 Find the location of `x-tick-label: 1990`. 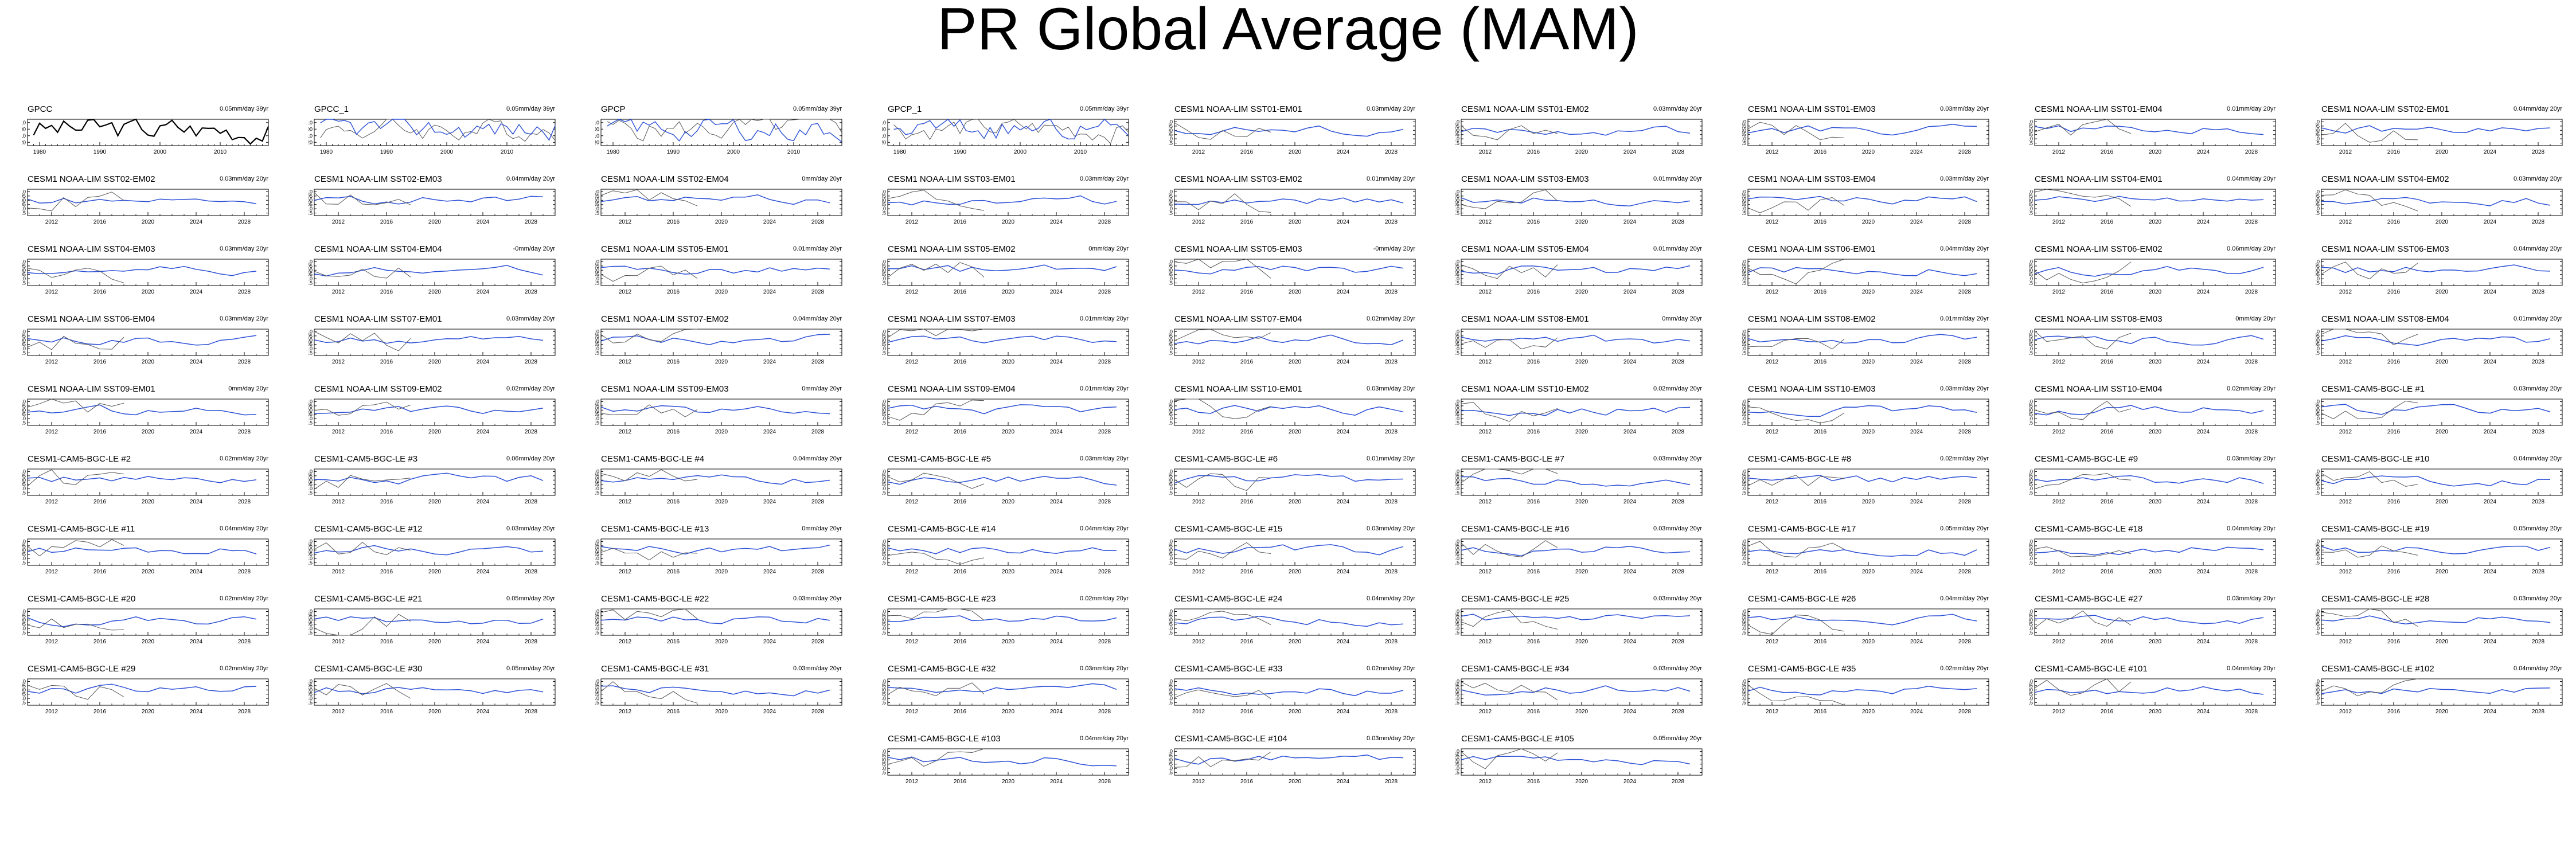

x-tick-label: 1990 is located at coordinates (961, 152).